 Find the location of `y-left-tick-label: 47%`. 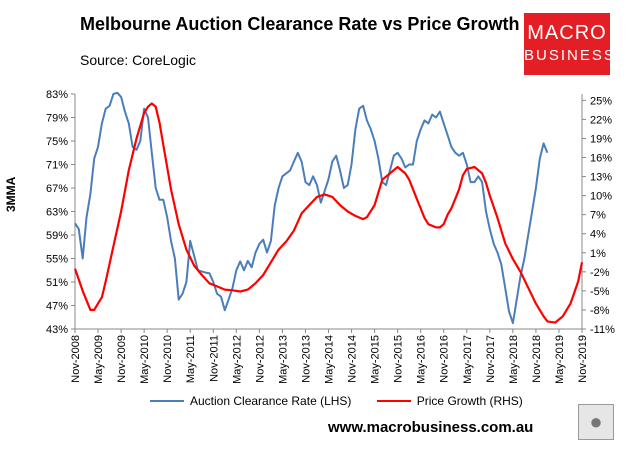

y-left-tick-label: 47% is located at coordinates (57, 307).